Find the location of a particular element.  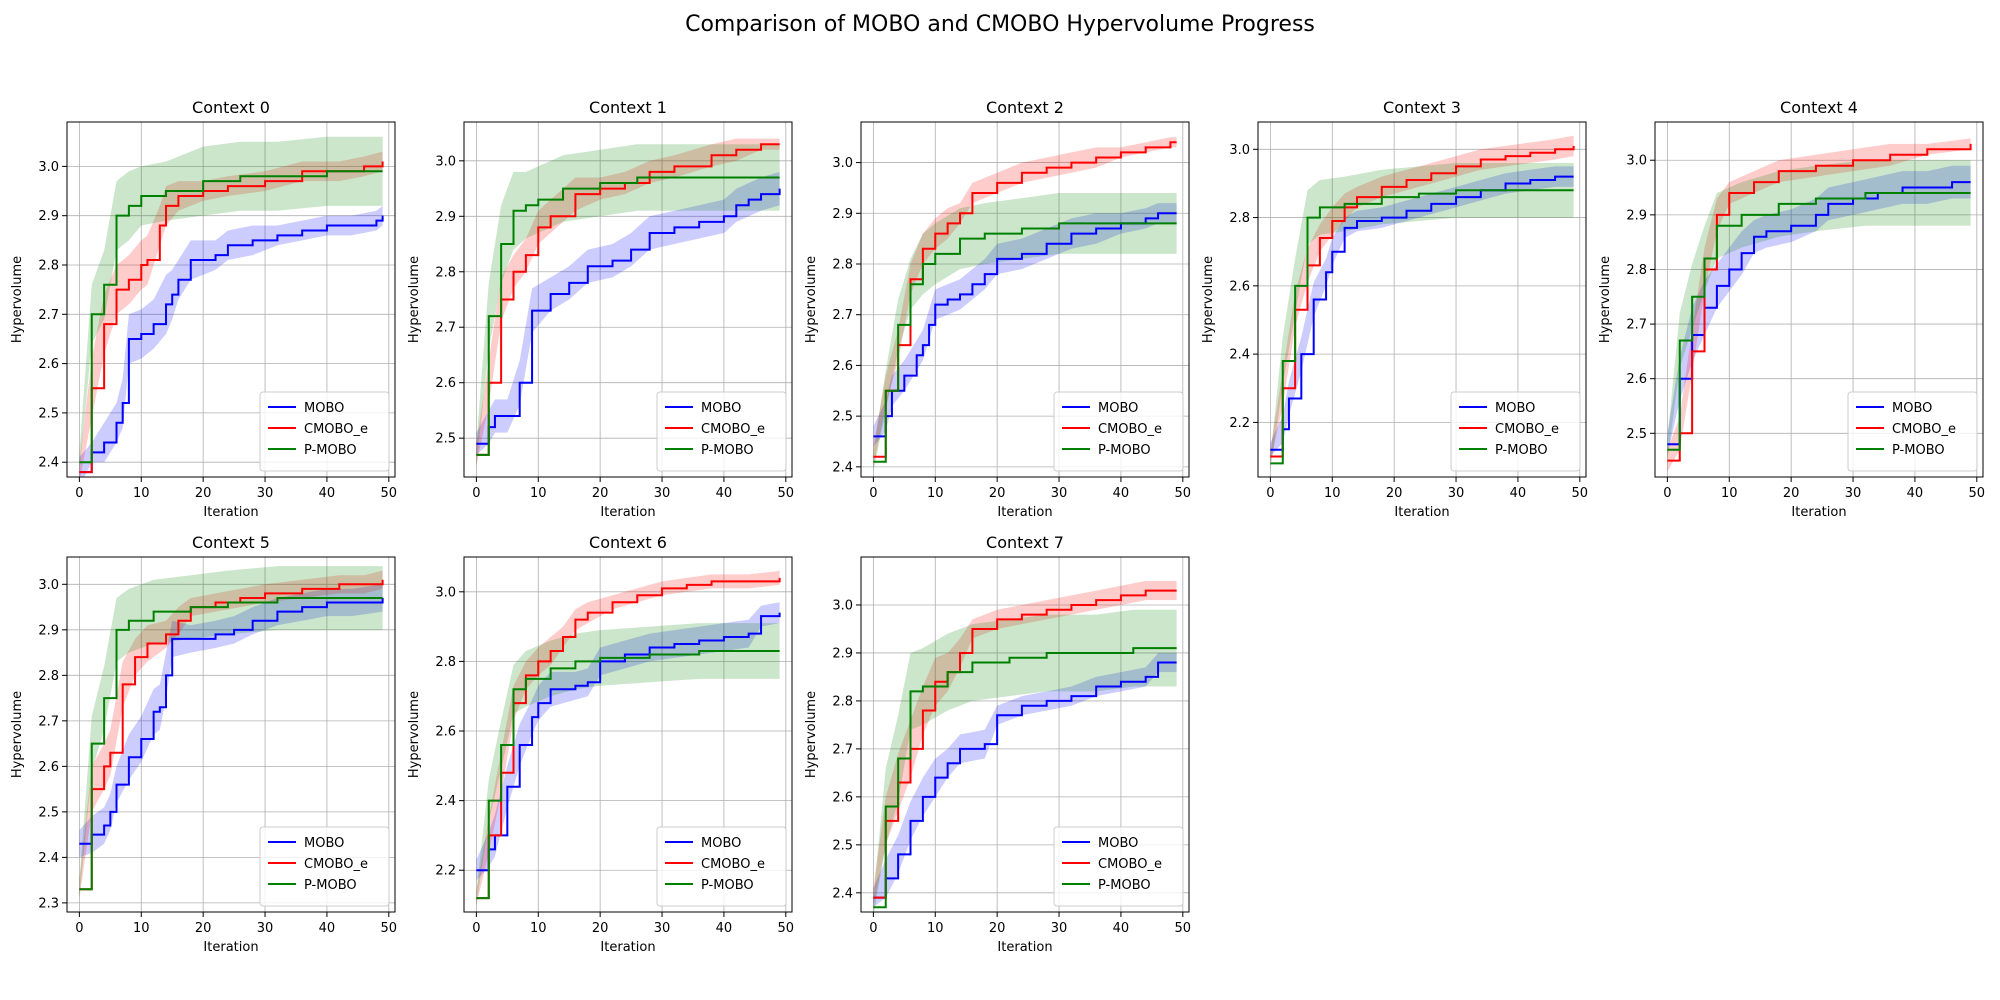

y-tick-label: 2.5 is located at coordinates (48, 413).